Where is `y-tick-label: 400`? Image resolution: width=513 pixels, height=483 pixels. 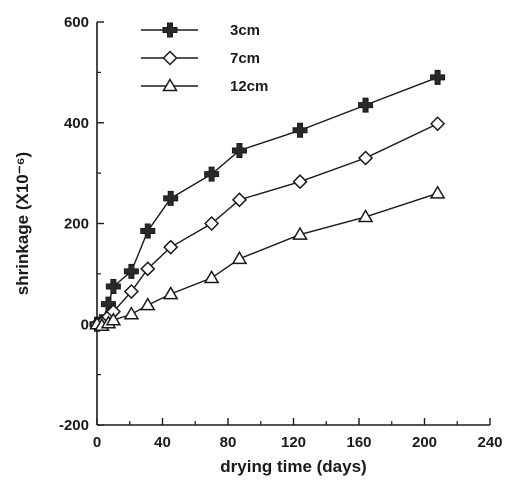
y-tick-label: 400 is located at coordinates (76, 123).